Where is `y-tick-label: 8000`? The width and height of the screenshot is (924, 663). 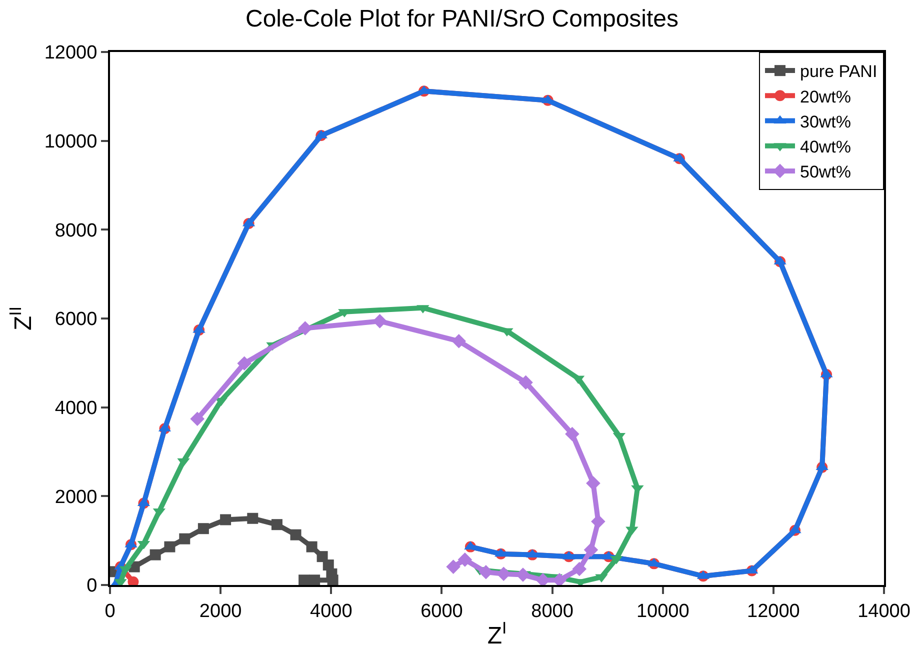 y-tick-label: 8000 is located at coordinates (76, 231).